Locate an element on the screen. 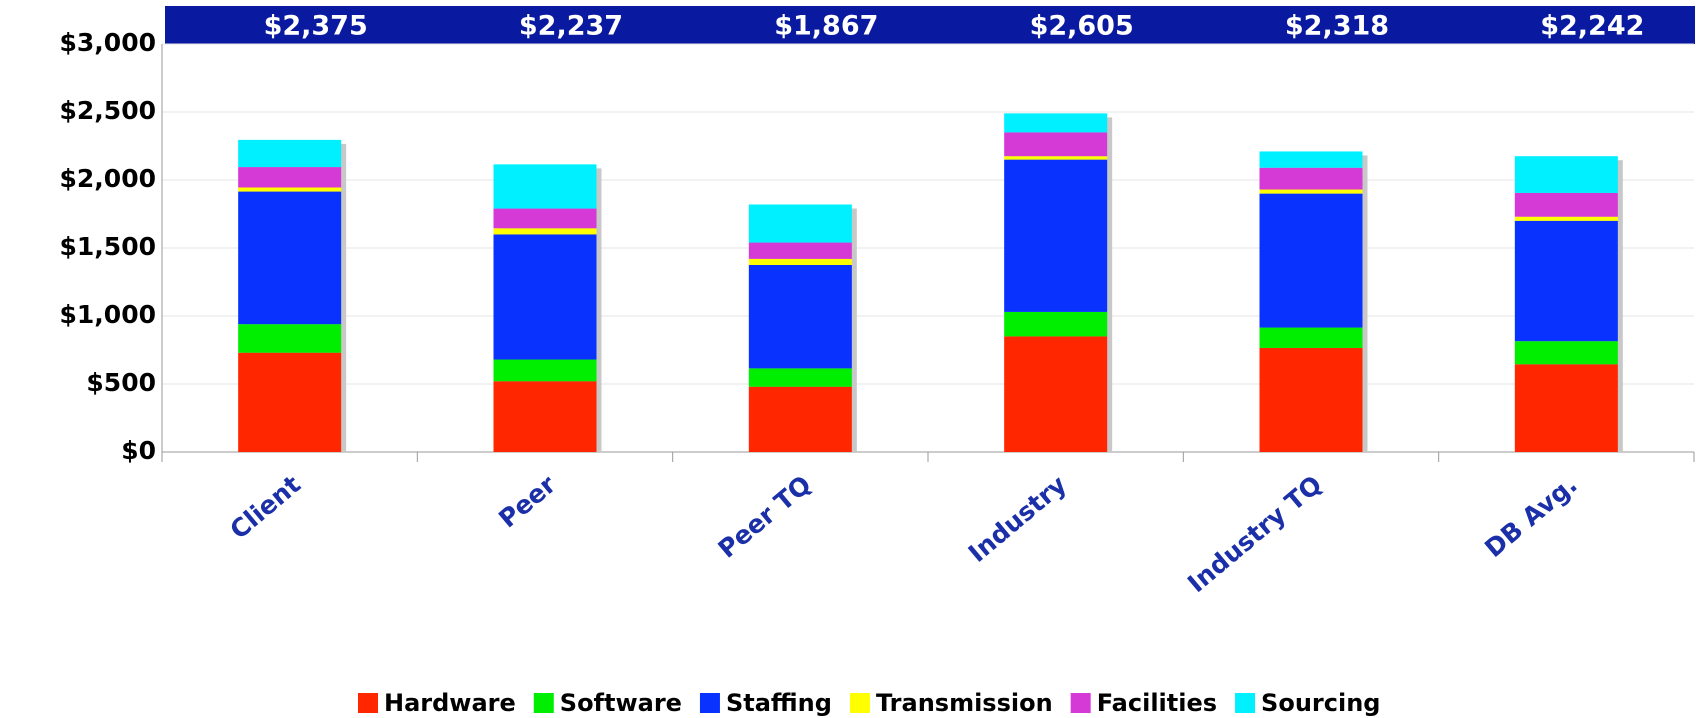  legend-label: Sourcing is located at coordinates (1320, 703).